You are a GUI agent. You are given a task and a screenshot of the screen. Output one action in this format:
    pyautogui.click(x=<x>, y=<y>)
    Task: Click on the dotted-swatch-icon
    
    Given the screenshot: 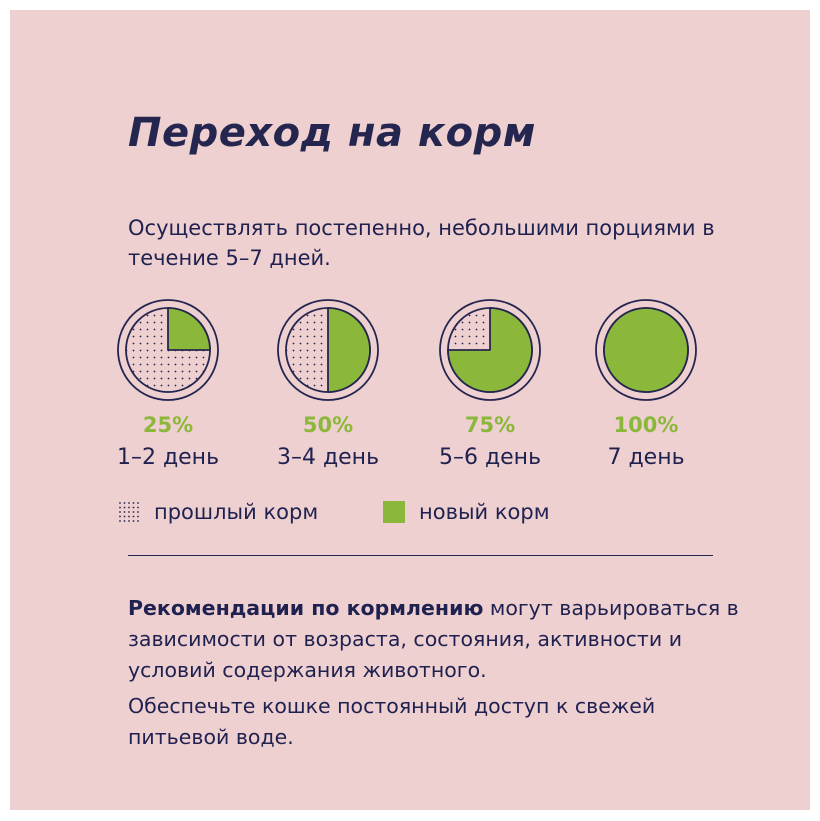 What is the action you would take?
    pyautogui.click(x=129, y=512)
    